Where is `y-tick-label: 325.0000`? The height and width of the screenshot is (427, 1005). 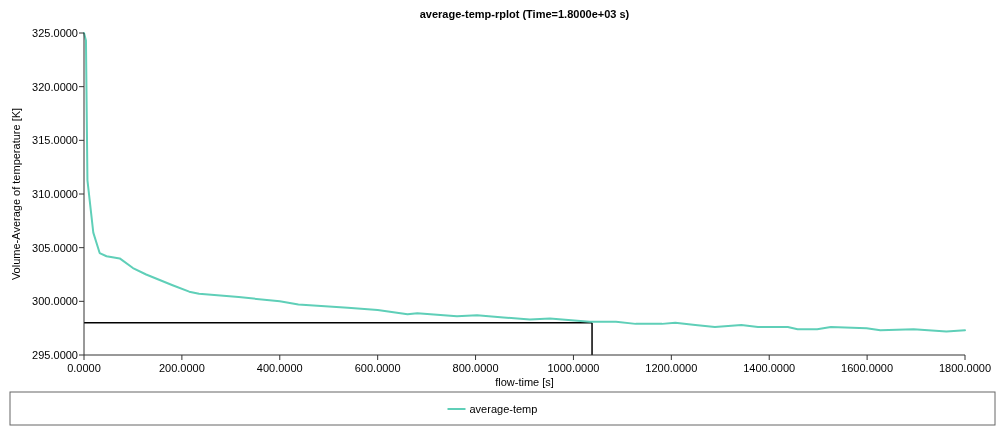 y-tick-label: 325.0000 is located at coordinates (55, 32).